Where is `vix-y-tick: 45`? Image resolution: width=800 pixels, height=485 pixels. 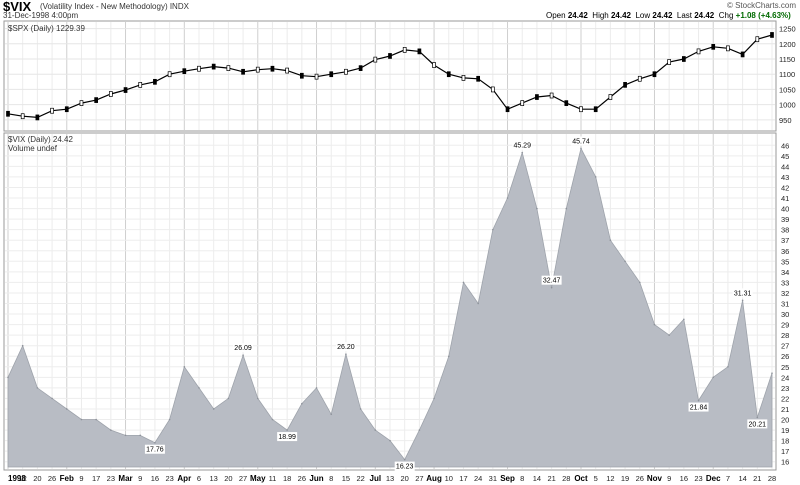 vix-y-tick: 45 is located at coordinates (785, 156).